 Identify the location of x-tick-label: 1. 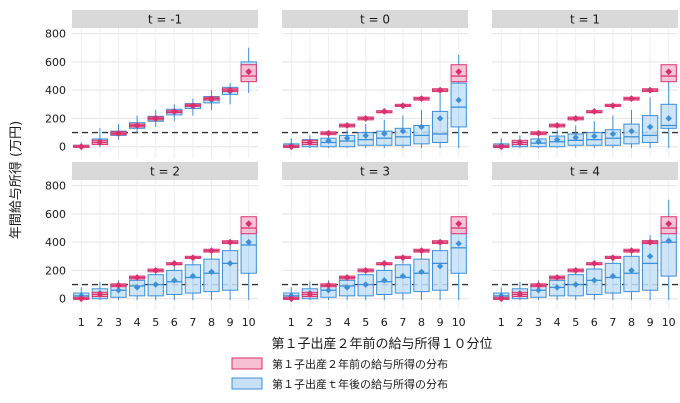
(501, 322).